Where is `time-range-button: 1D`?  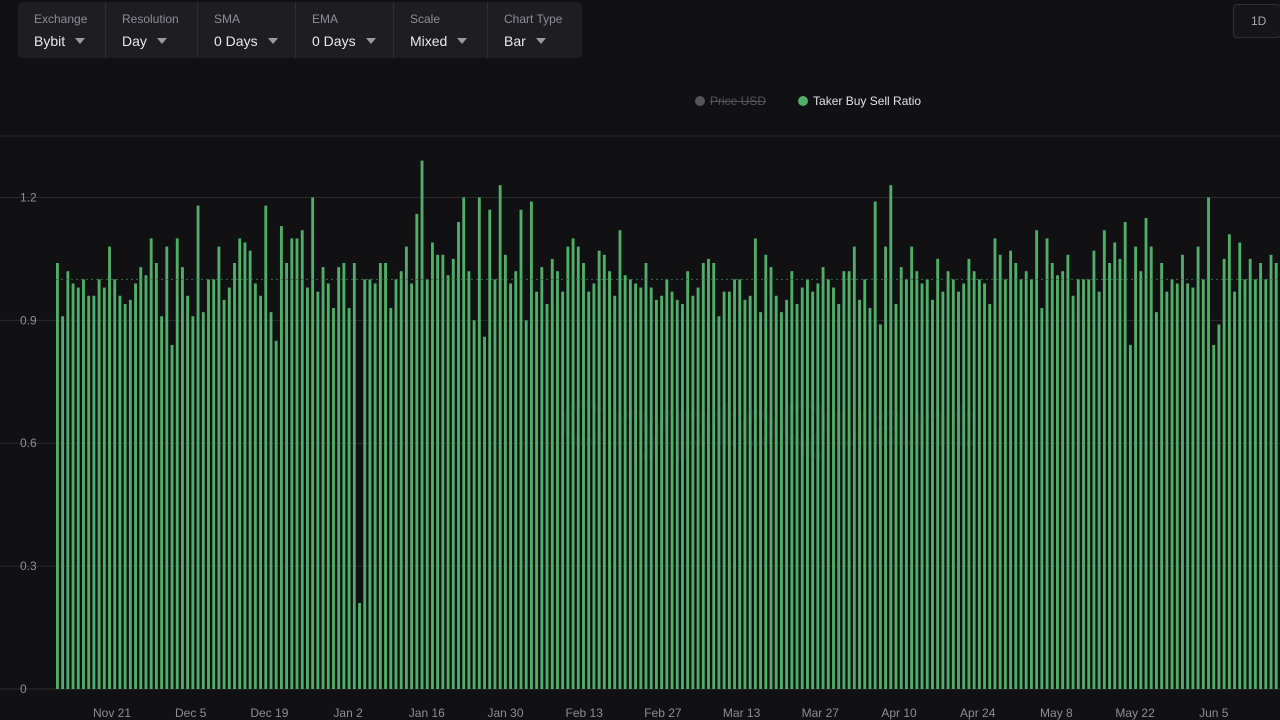 time-range-button: 1D is located at coordinates (1256, 21).